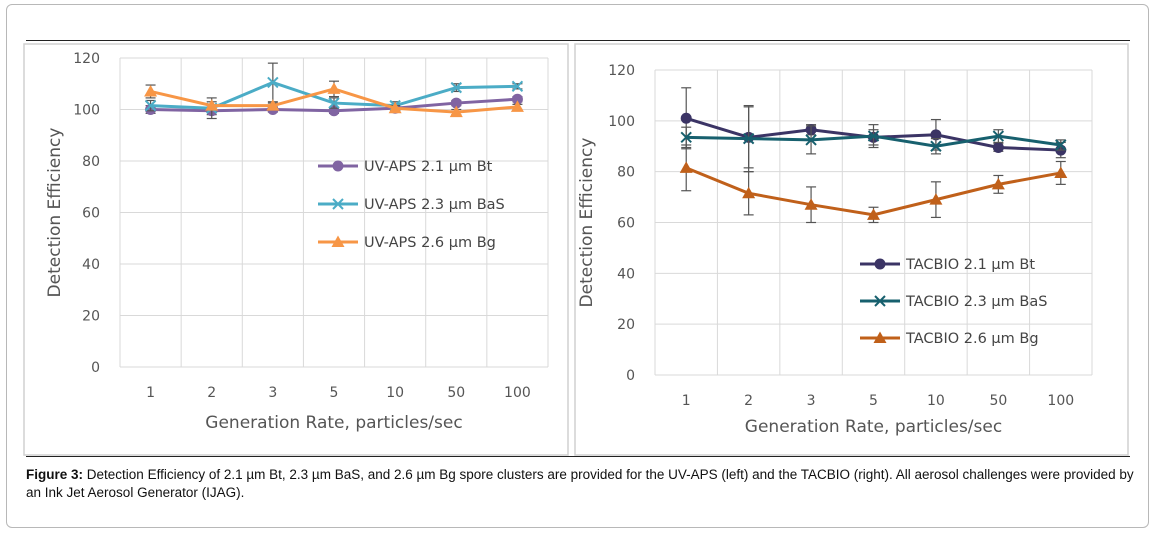 The width and height of the screenshot is (1157, 535). I want to click on legend-label: UV-APS 2.6 µm Bg, so click(430, 243).